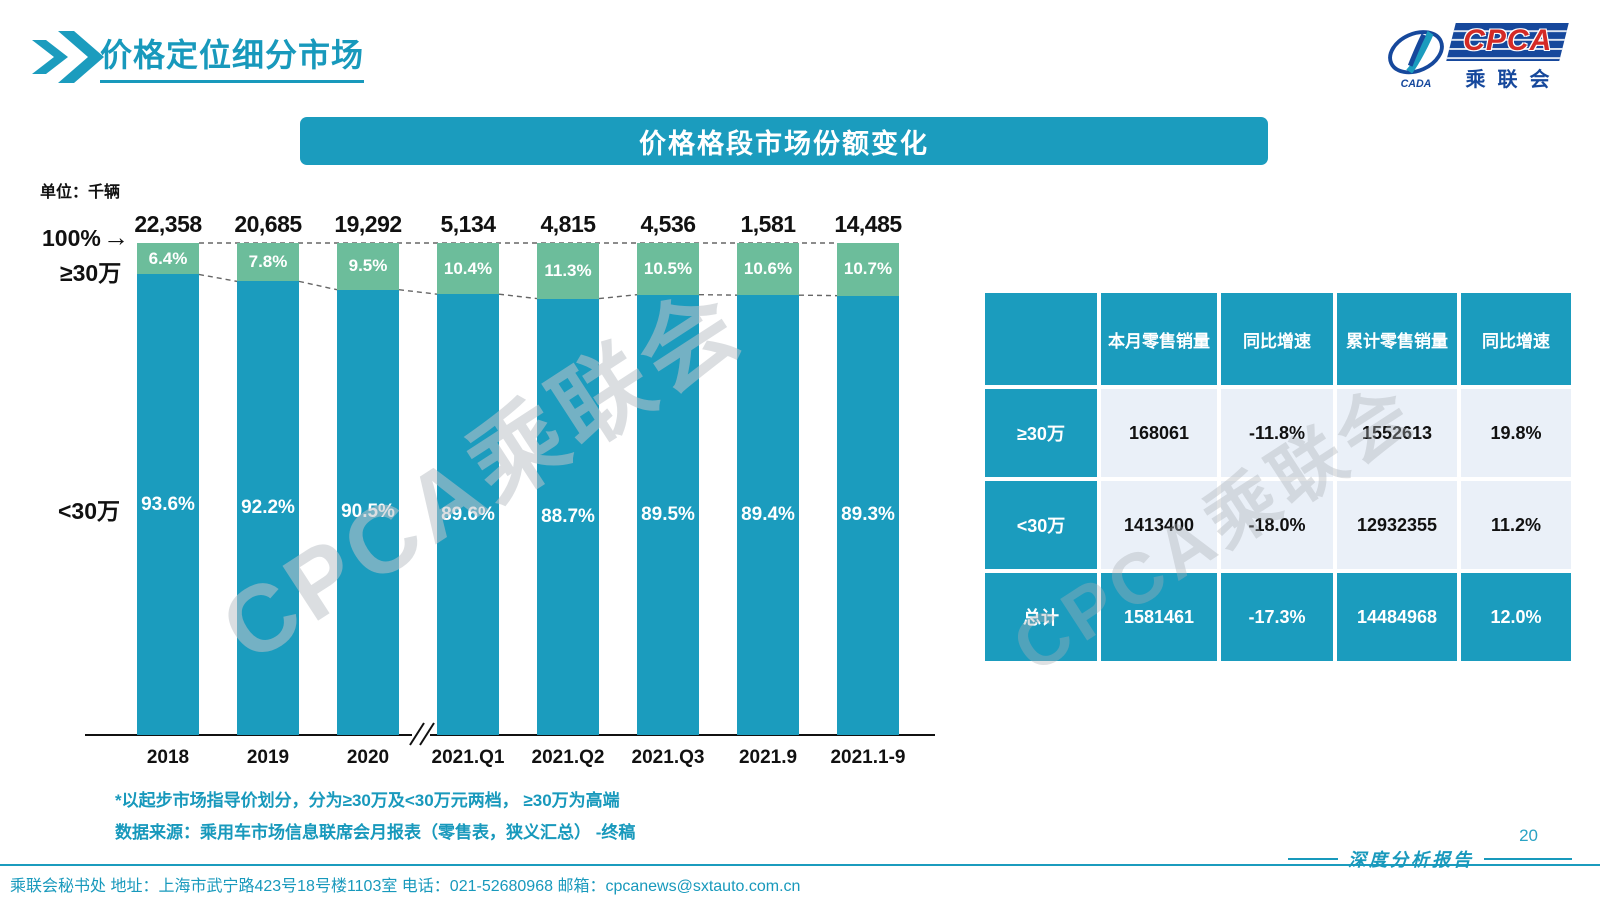 The height and width of the screenshot is (900, 1600). I want to click on x-axis-label: 2021.Q2, so click(568, 757).